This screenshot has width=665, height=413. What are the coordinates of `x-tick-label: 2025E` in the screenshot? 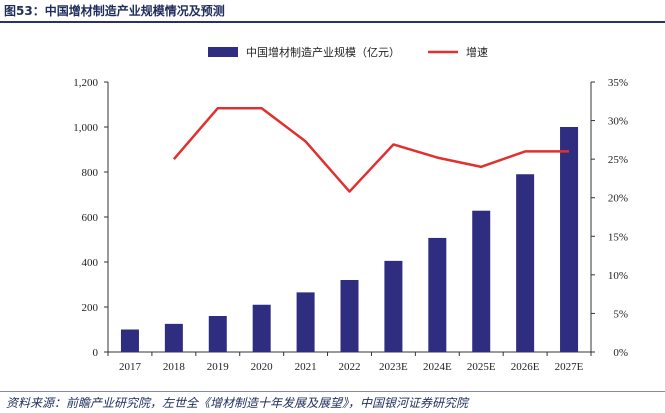 It's located at (481, 367).